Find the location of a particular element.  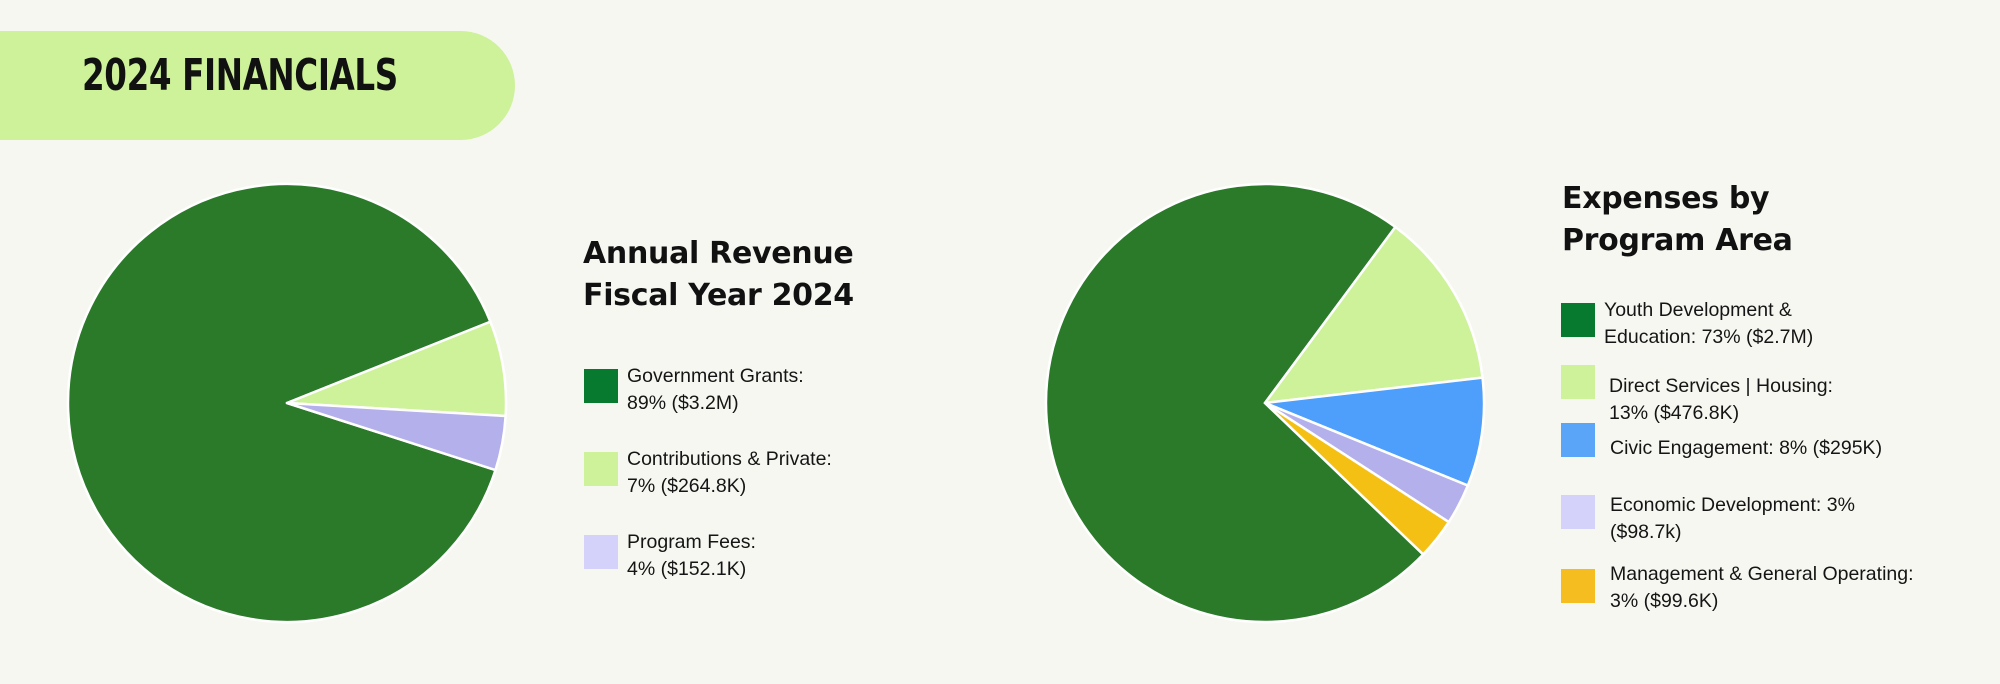

gold-square-icon is located at coordinates (1578, 586).